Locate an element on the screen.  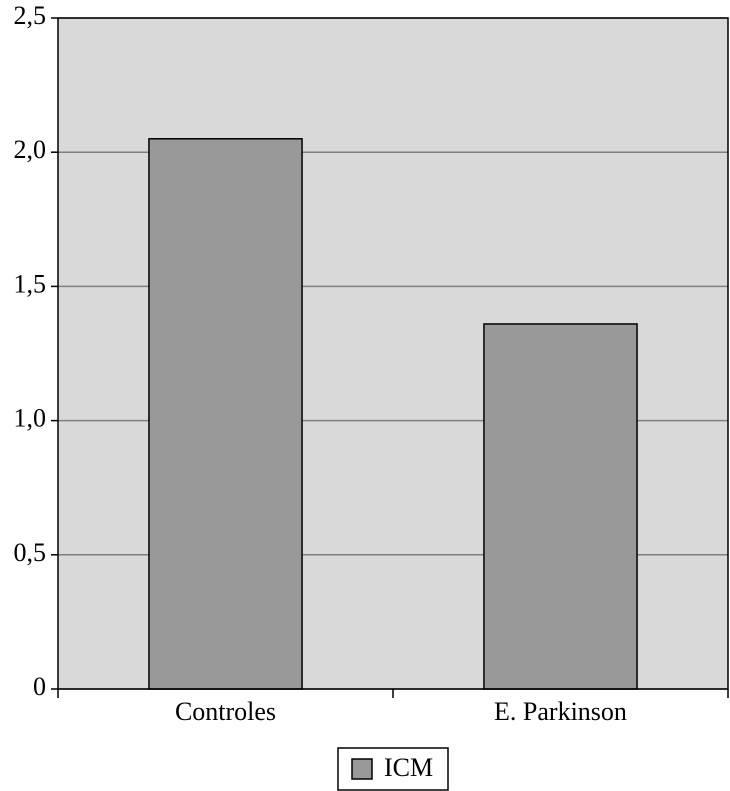
y-tick-label: 0 is located at coordinates (39, 686).